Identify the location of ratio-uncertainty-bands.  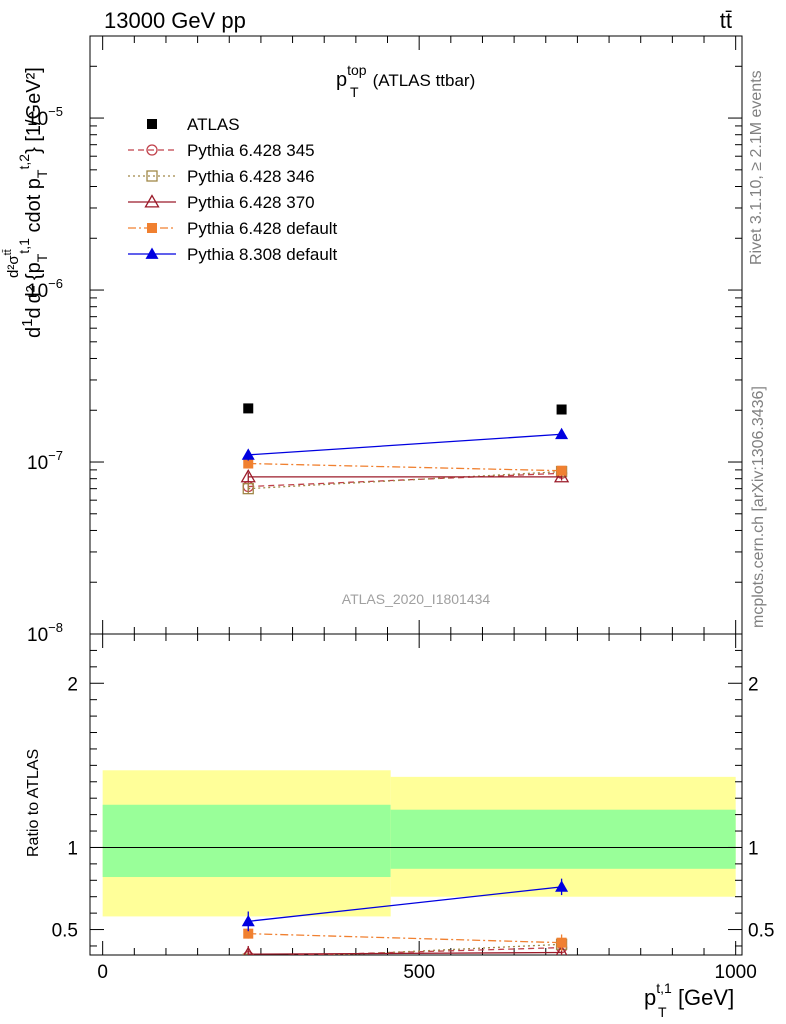
(416, 843).